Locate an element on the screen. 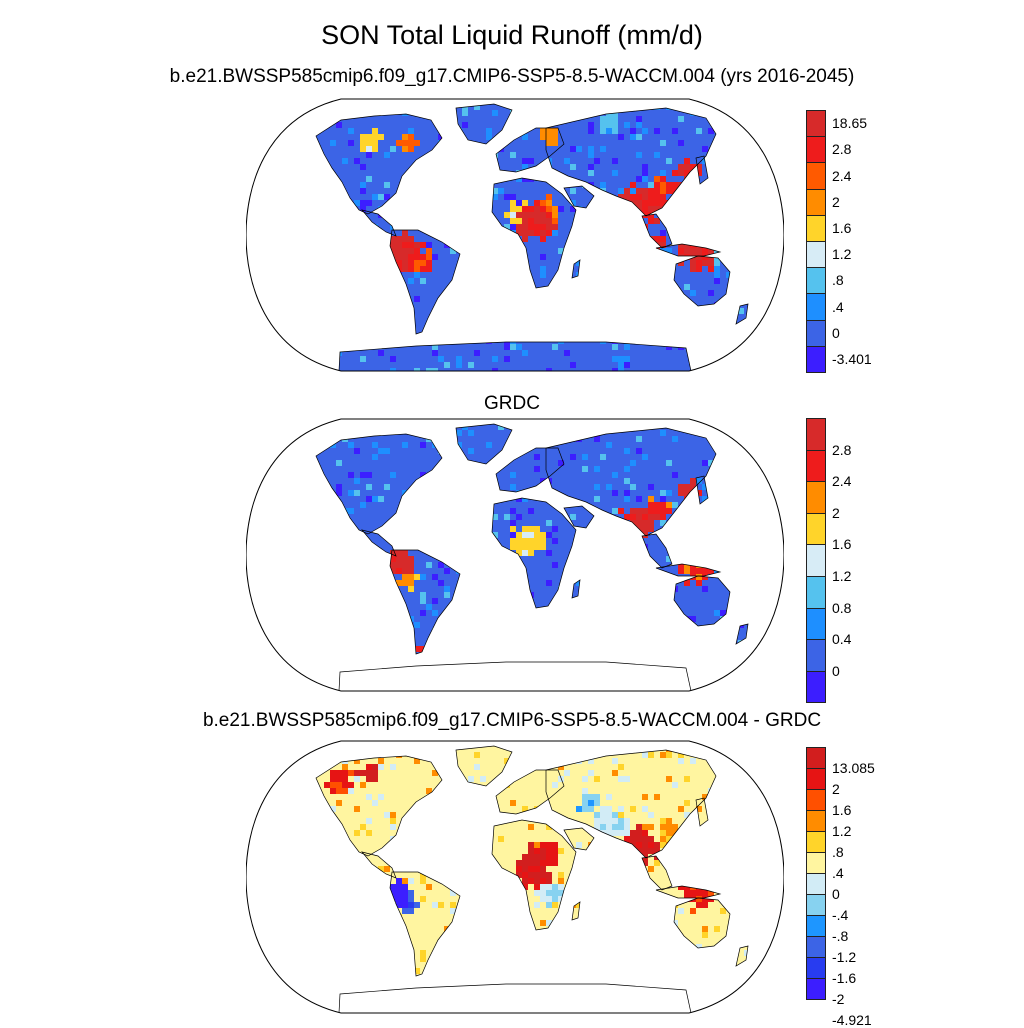 This screenshot has width=1024, height=1028. colorbar-label: -1.6 is located at coordinates (844, 978).